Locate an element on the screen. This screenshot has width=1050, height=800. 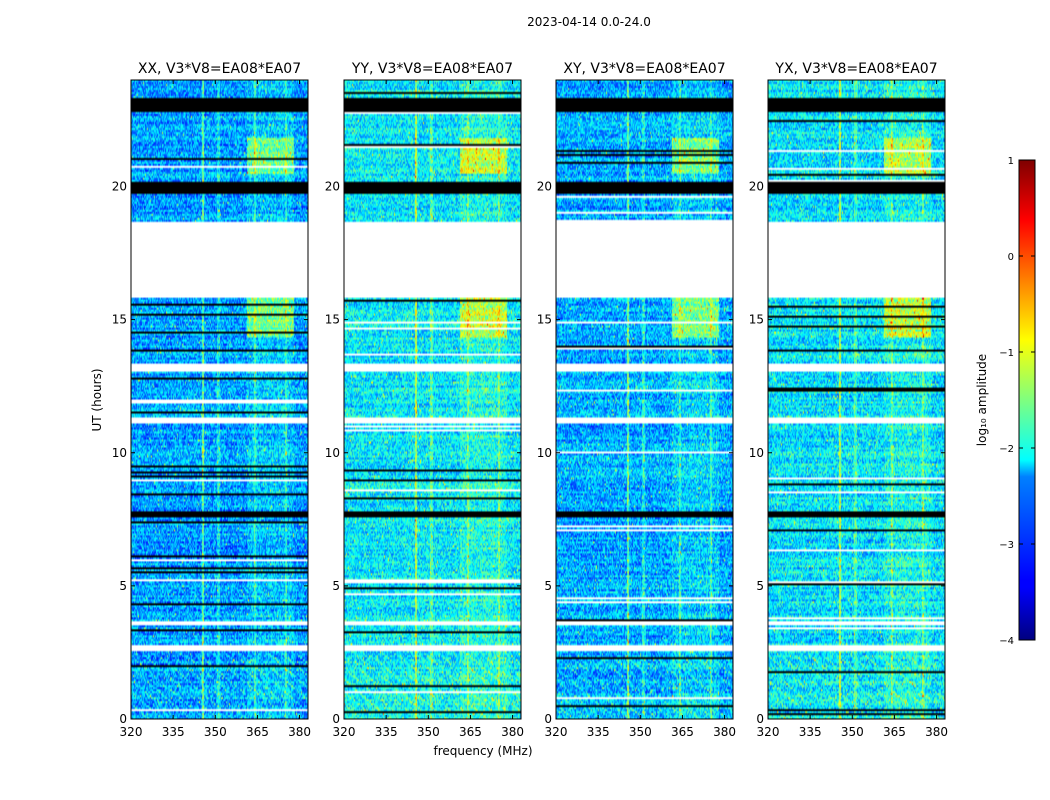
panel-title: XY, V3*V8=EA08*EA07 is located at coordinates (644, 69).